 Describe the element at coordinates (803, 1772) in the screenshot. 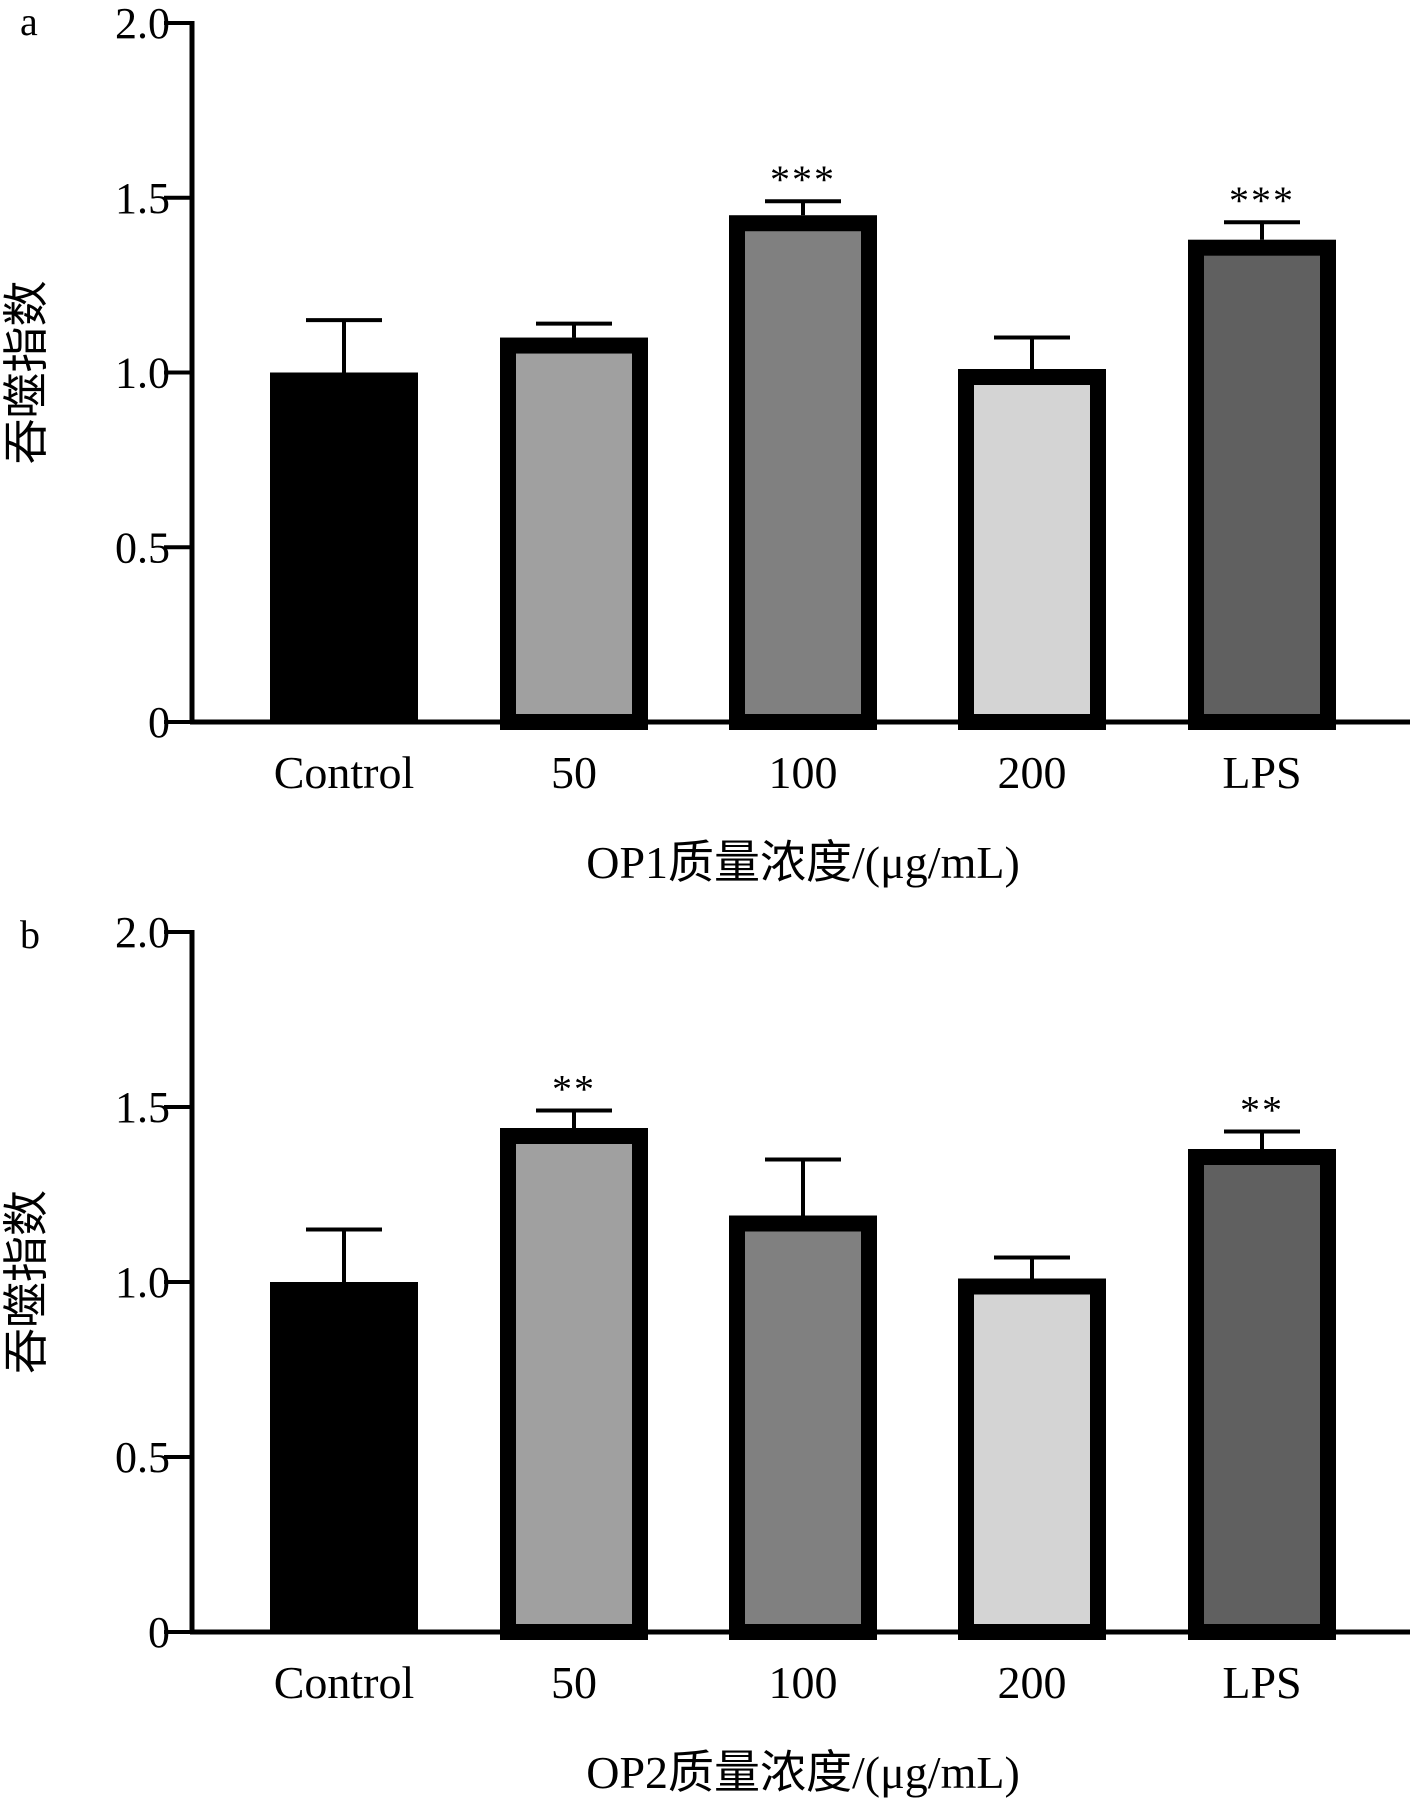

I see `x-axis-title: OP2质量浓度/(μg/mL)` at that location.